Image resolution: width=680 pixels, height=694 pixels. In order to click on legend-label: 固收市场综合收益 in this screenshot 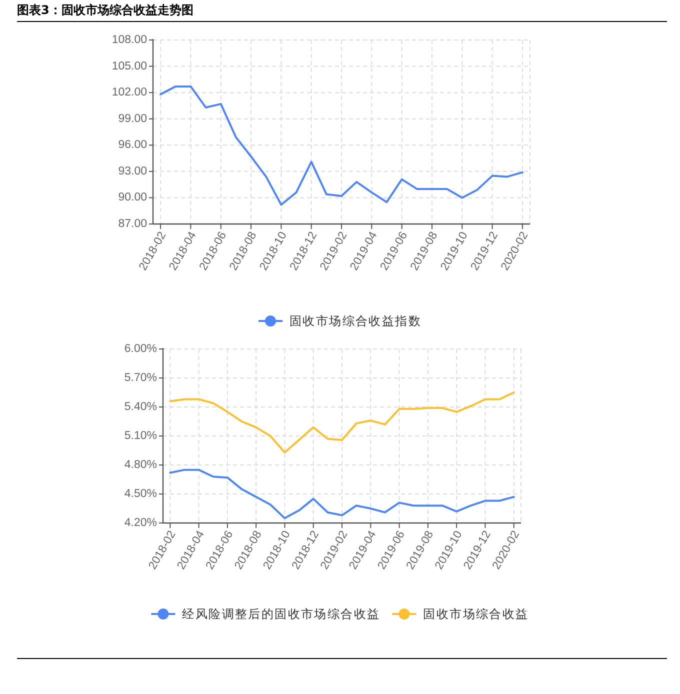, I will do `click(476, 614)`.